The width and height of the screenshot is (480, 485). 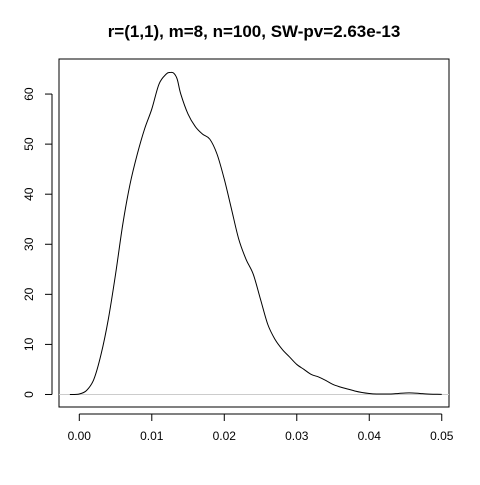 I want to click on y-tick-label: 40, so click(x=29, y=194).